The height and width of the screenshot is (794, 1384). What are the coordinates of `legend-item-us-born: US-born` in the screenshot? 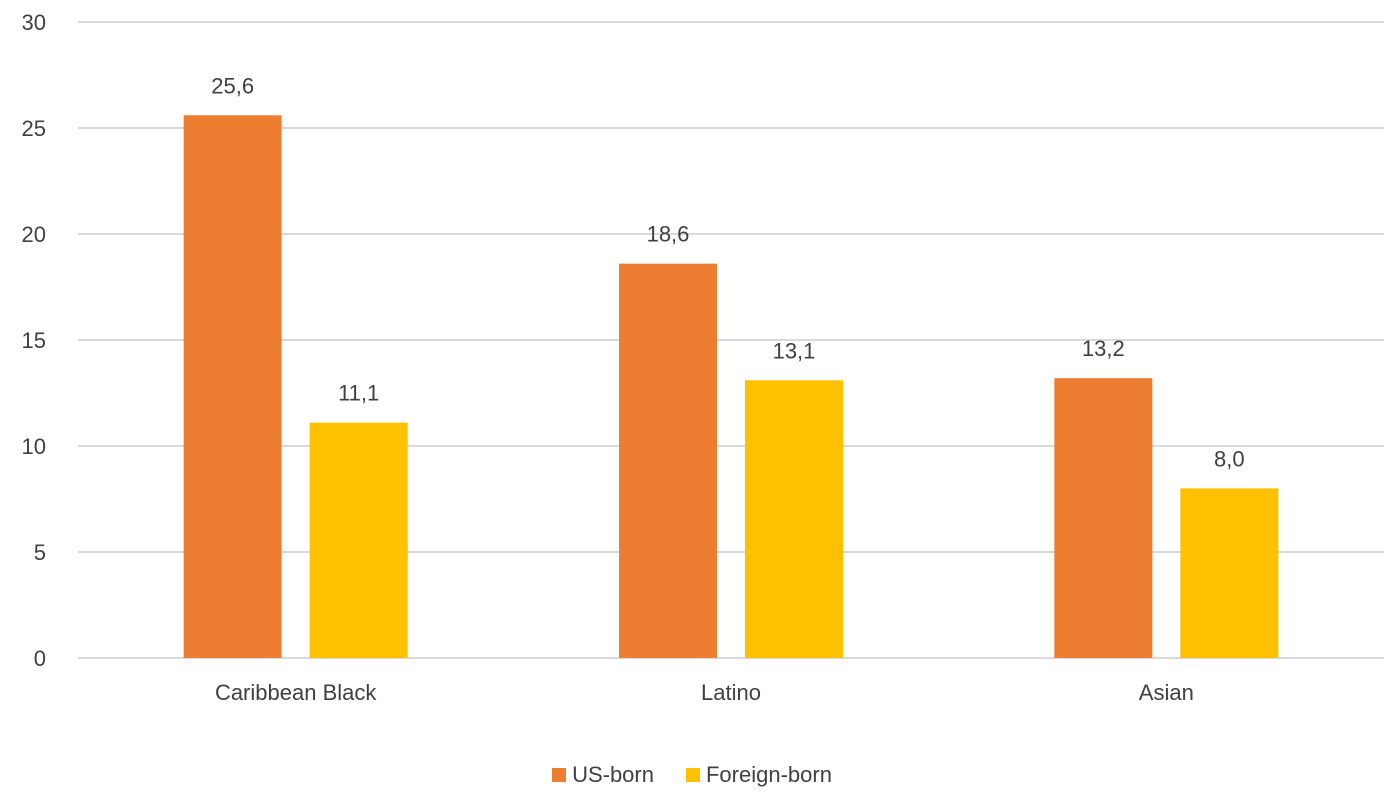 It's located at (603, 775).